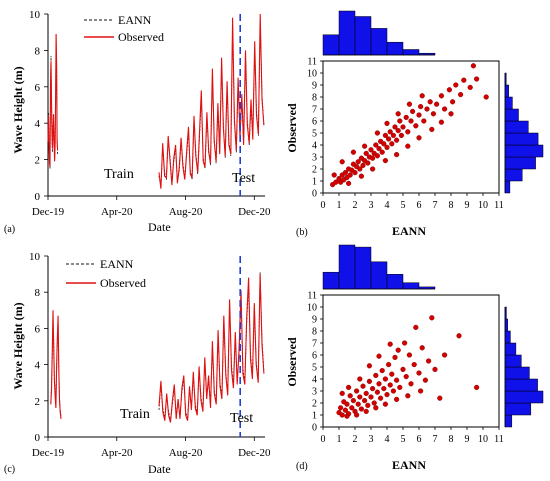 The width and height of the screenshot is (550, 481). What do you see at coordinates (323, 439) in the screenshot?
I see `panel-d-x-tick-label: 0` at bounding box center [323, 439].